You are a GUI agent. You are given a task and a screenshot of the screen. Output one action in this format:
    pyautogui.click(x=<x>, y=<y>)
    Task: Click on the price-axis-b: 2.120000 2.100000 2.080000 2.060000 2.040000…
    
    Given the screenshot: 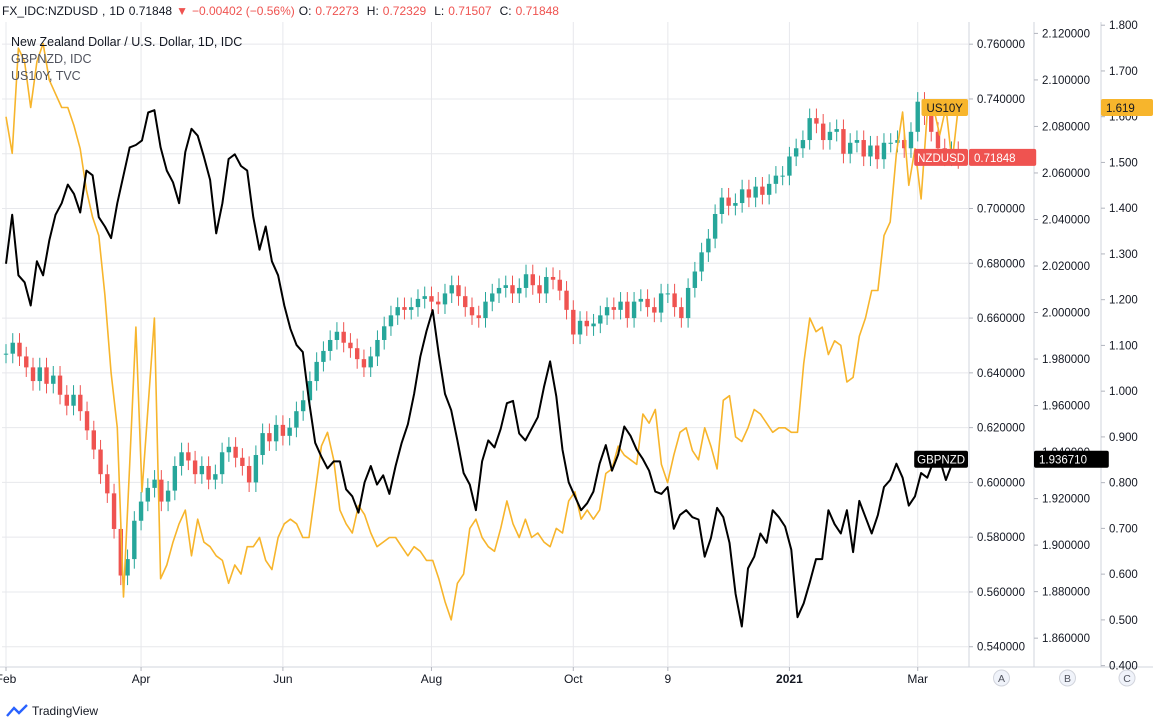 What is the action you would take?
    pyautogui.click(x=1062, y=357)
    